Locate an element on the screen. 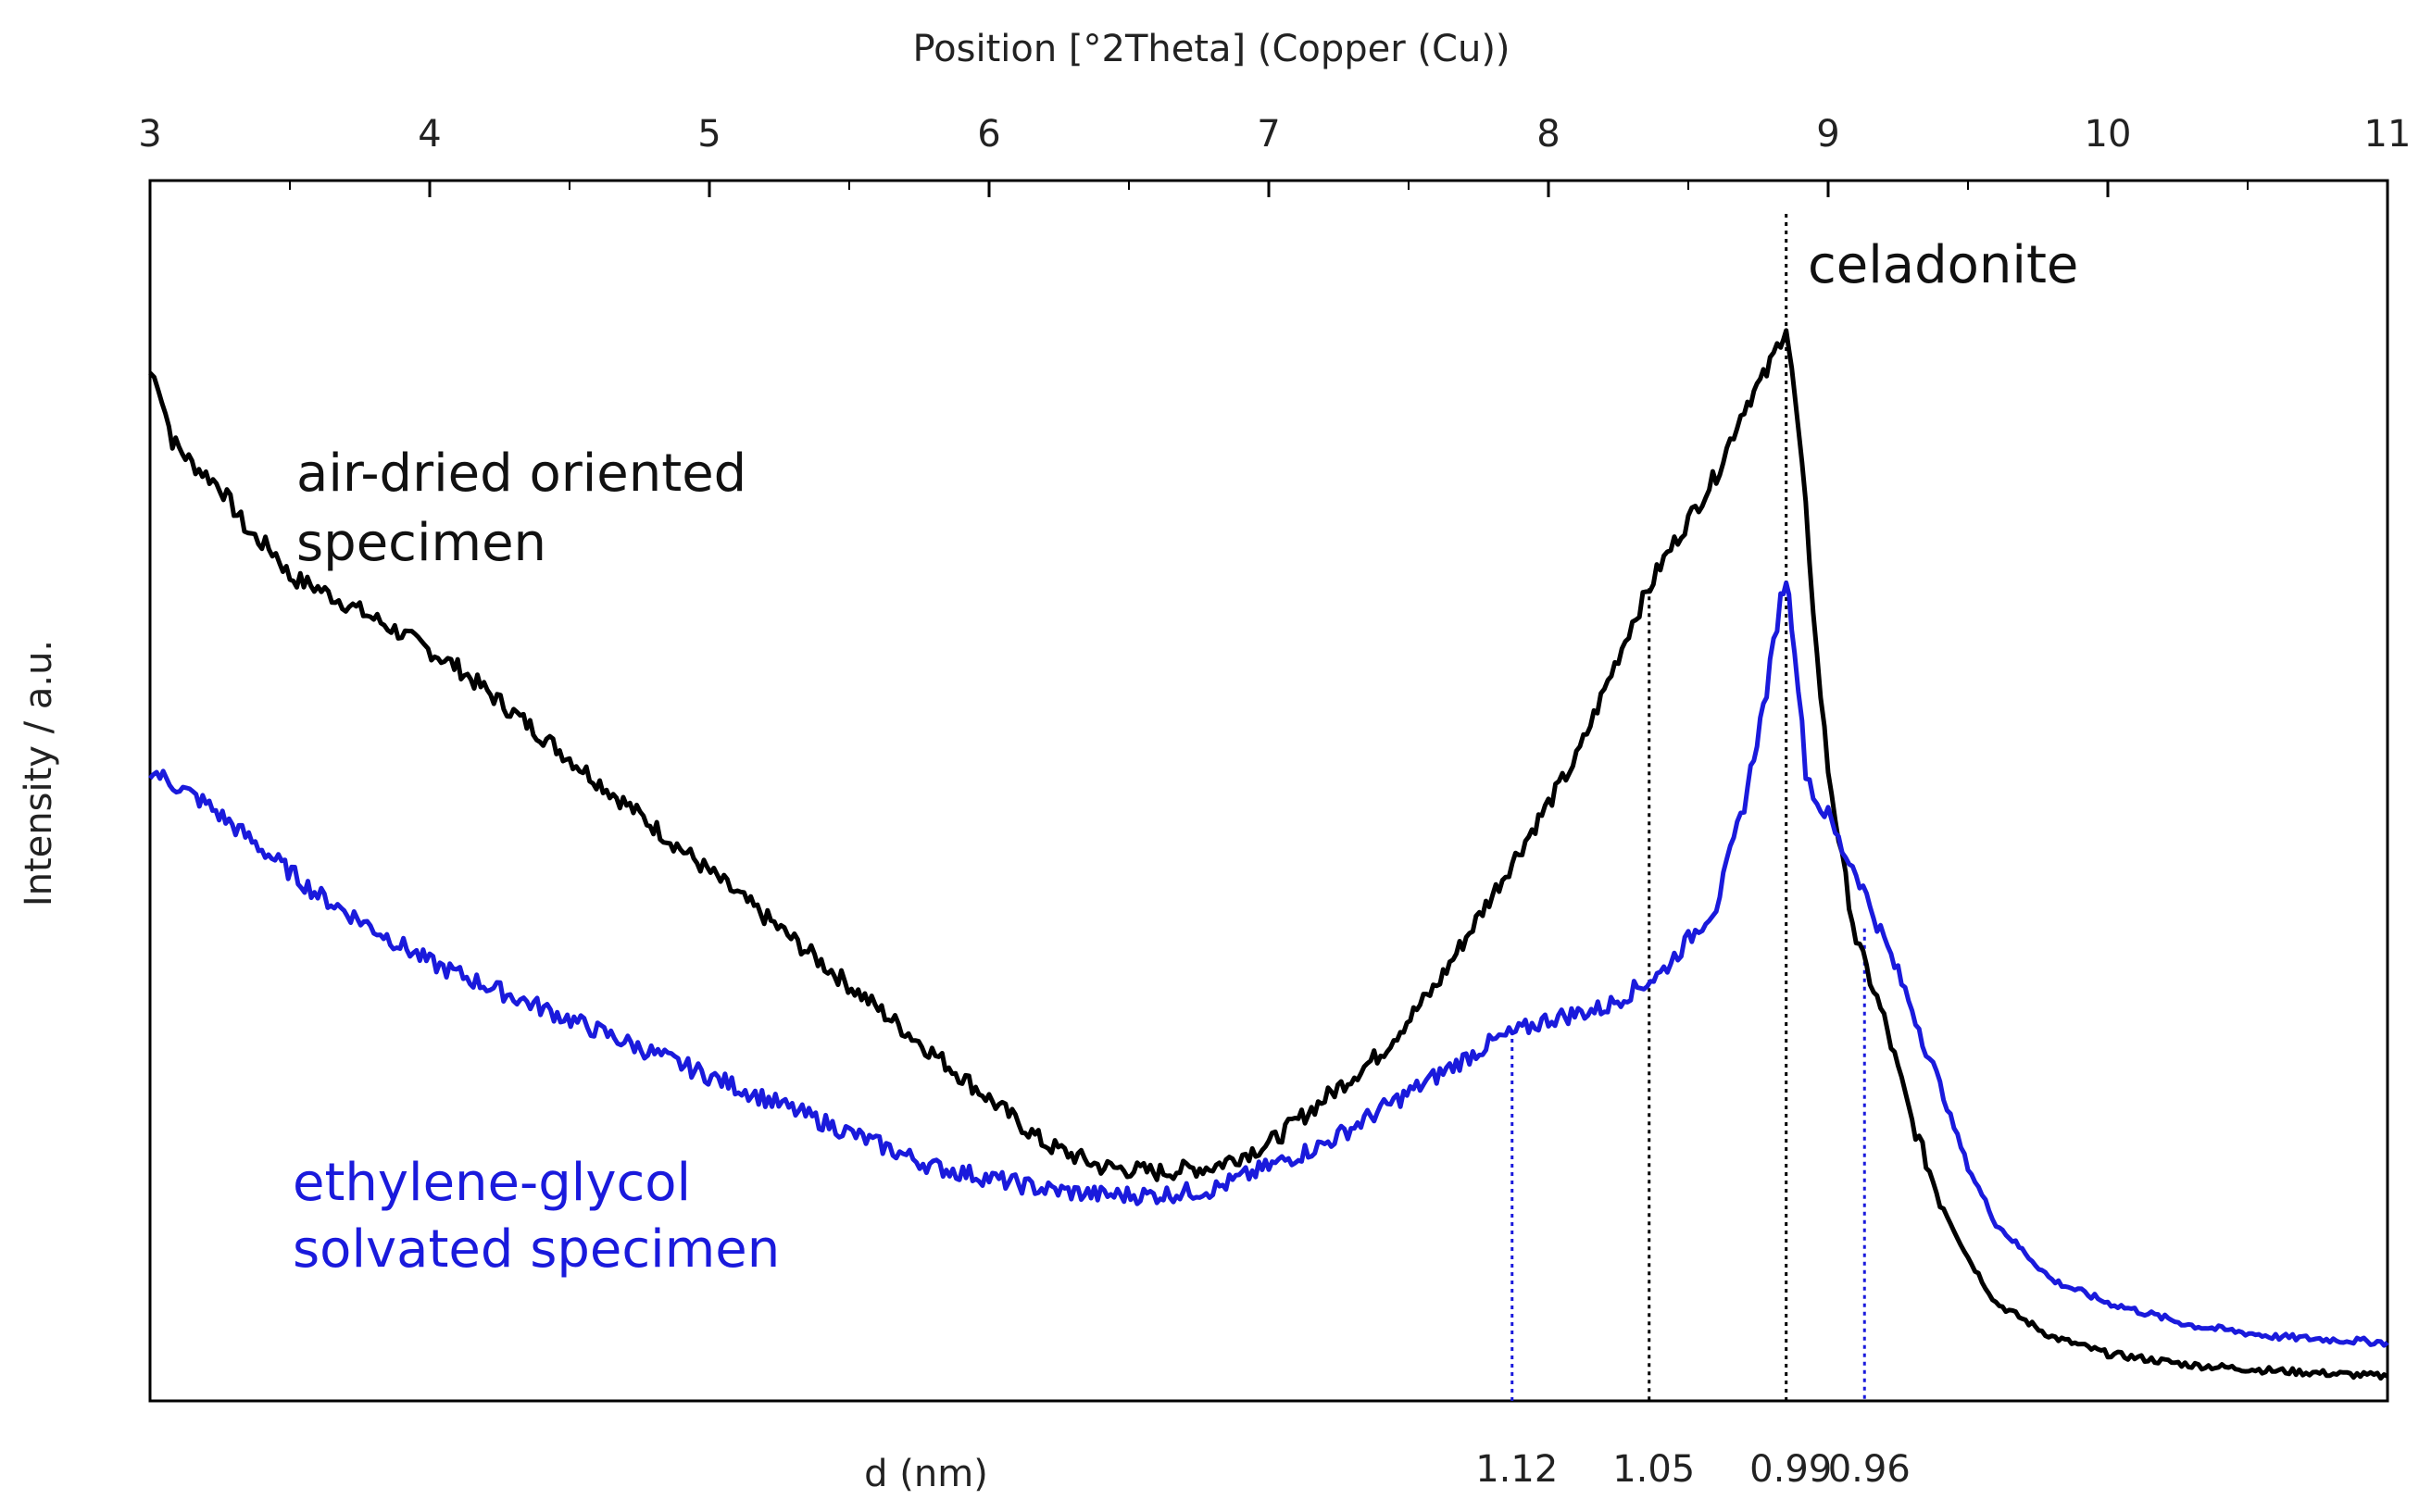 Image resolution: width=2419 pixels, height=1512 pixels. x-tick-label-7: 10 is located at coordinates (2108, 134).